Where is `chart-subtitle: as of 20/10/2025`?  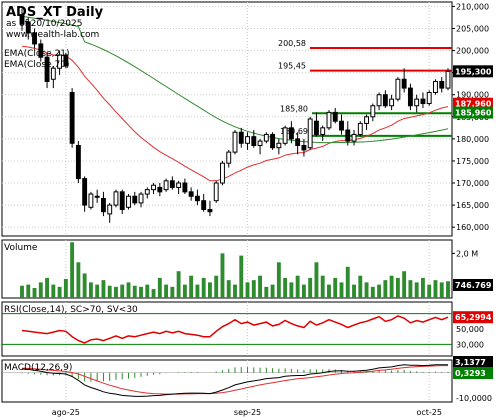 chart-subtitle: as of 20/10/2025 is located at coordinates (44, 24).